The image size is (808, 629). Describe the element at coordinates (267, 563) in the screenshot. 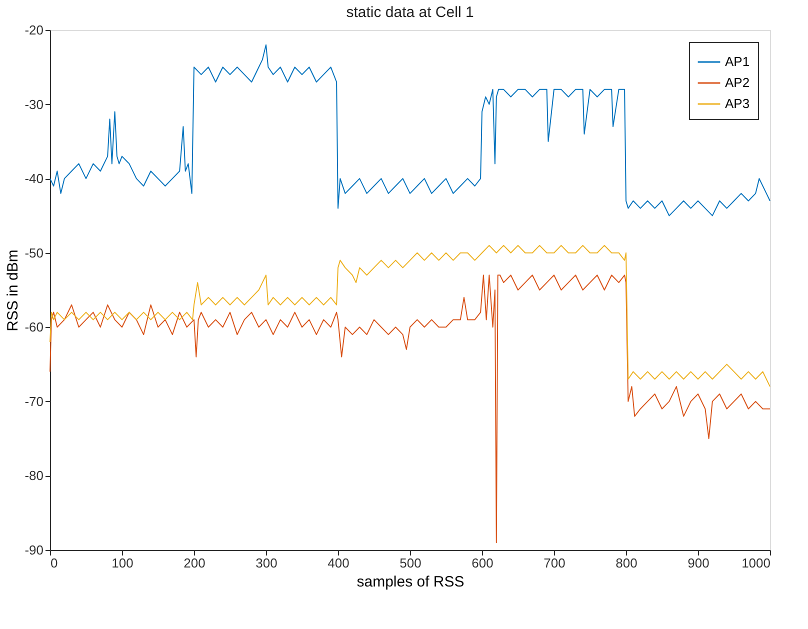

I see `x-tick-label: 300` at that location.